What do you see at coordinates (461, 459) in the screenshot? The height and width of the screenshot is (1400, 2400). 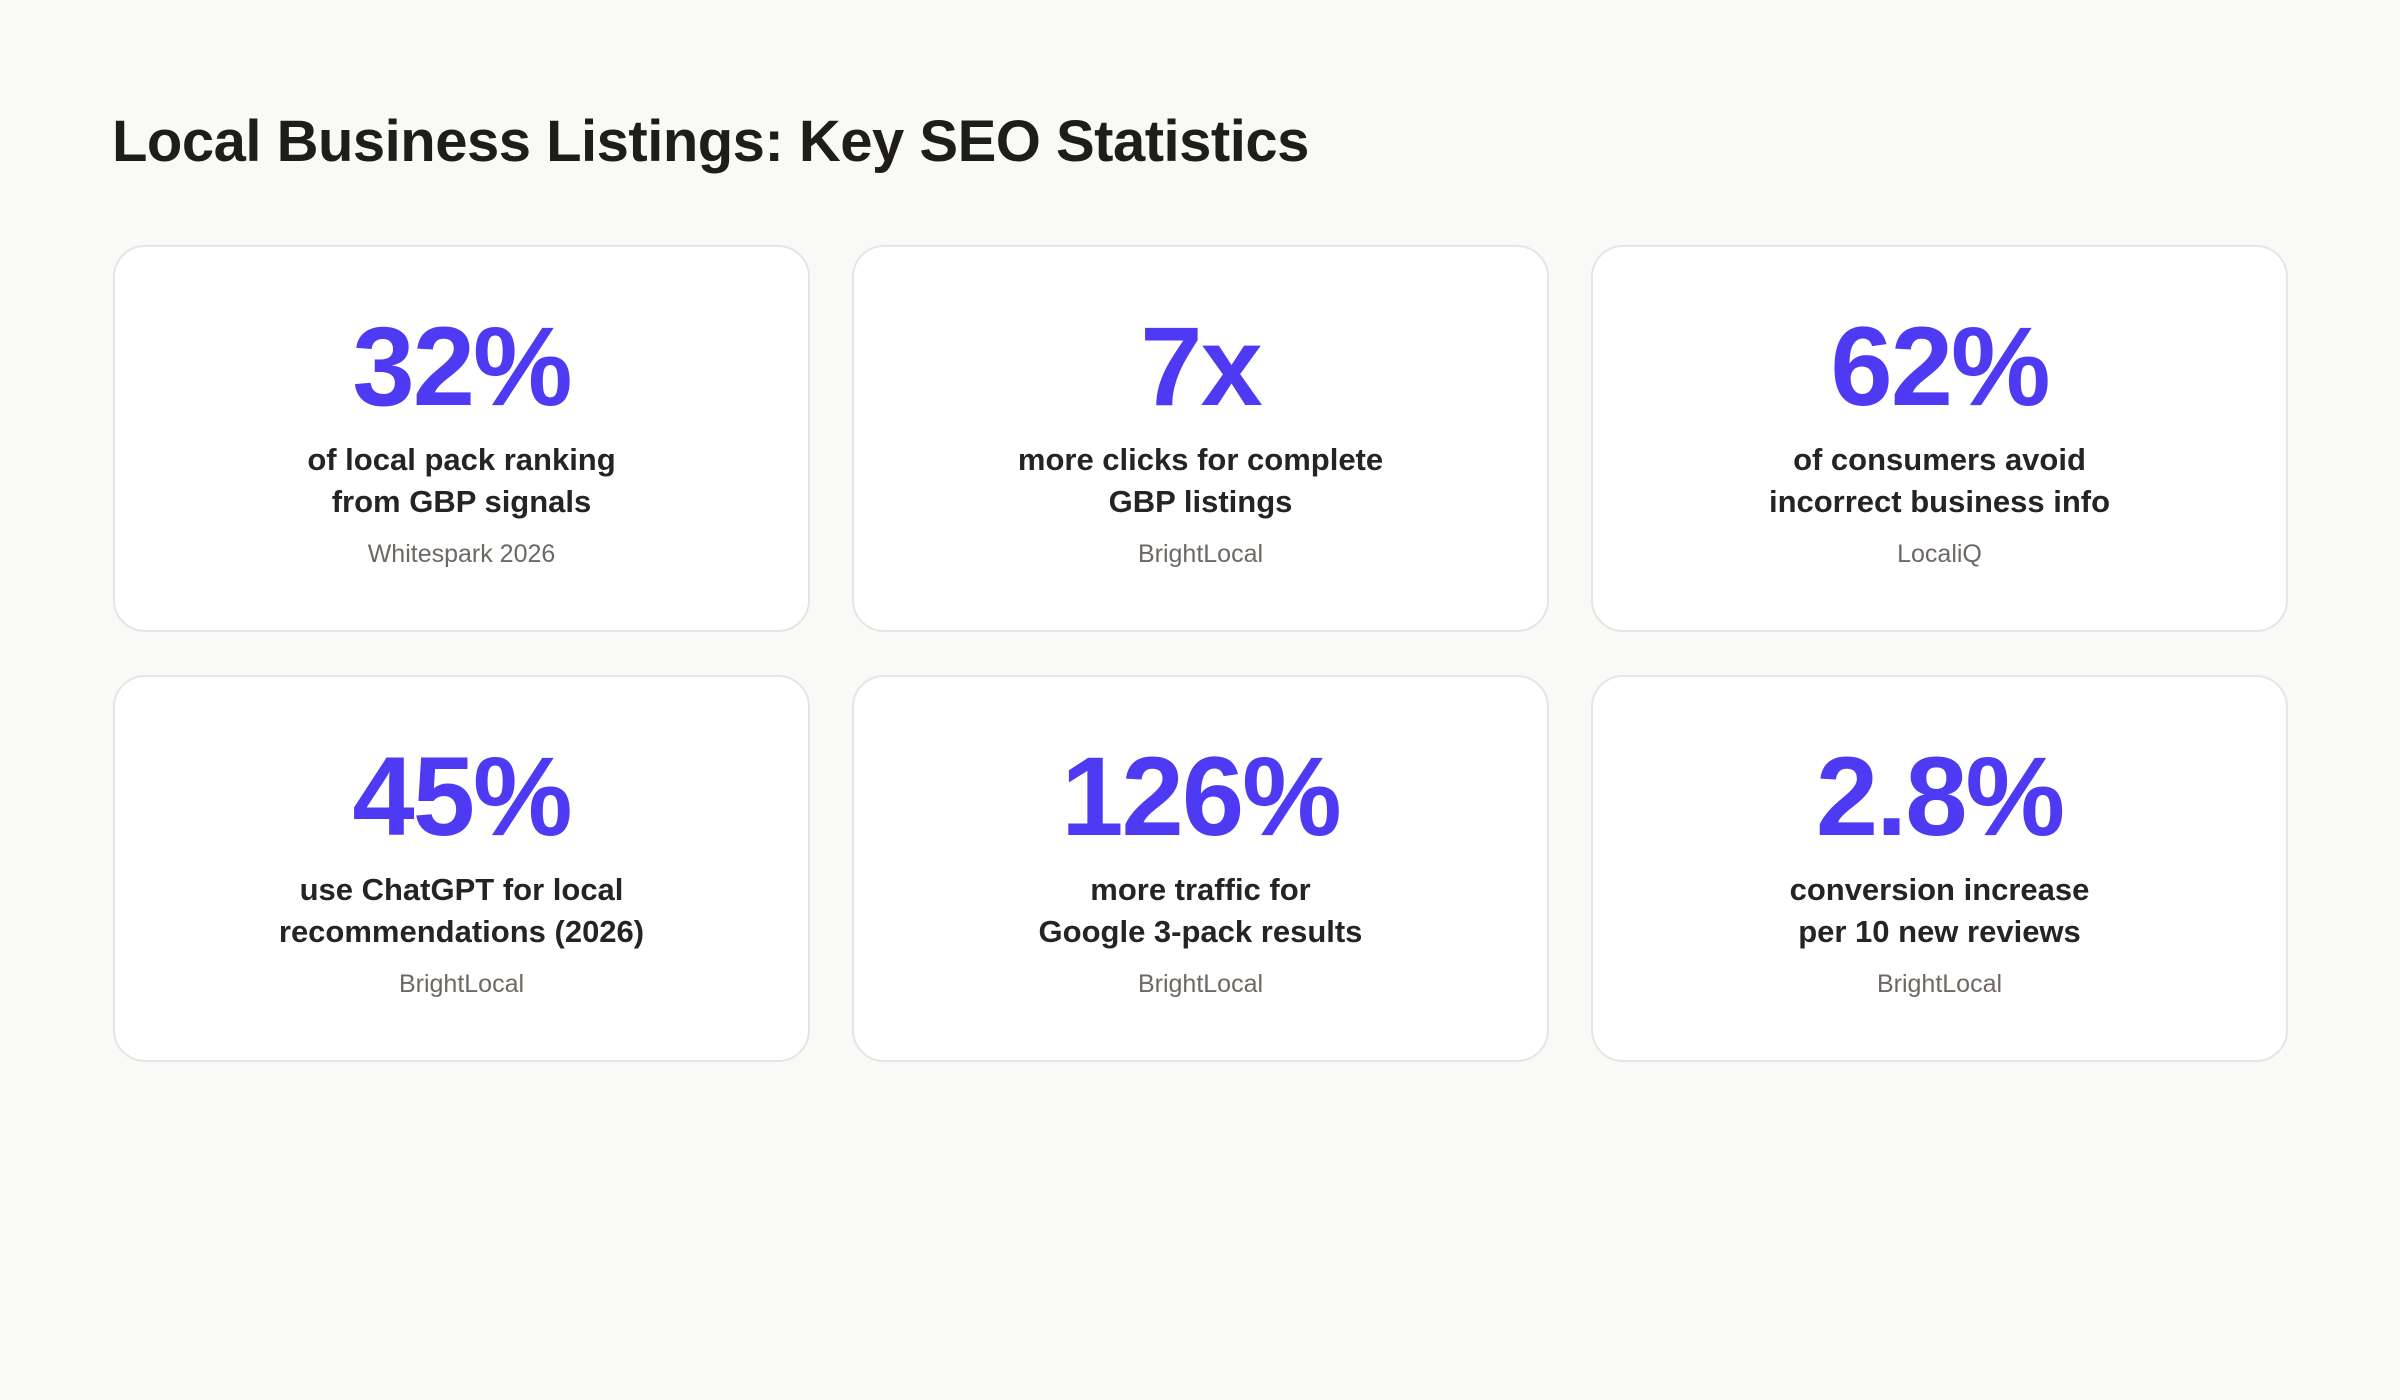 I see `stat-description-line: of local pack ranking` at bounding box center [461, 459].